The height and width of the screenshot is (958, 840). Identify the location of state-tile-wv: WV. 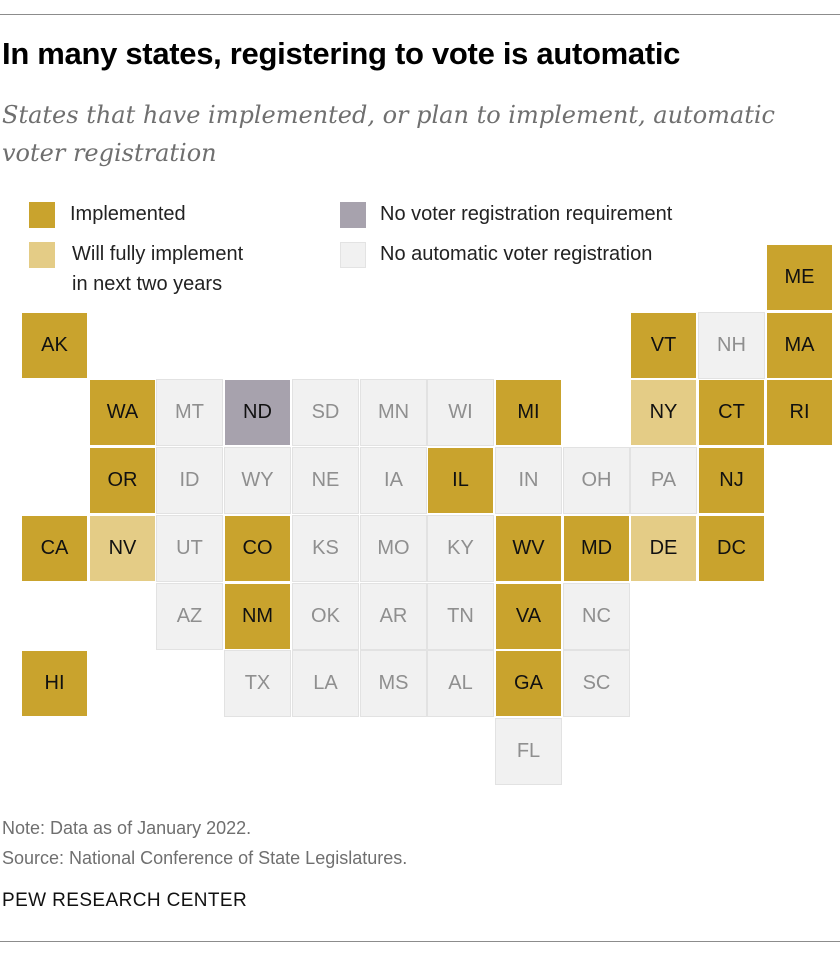
(528, 548).